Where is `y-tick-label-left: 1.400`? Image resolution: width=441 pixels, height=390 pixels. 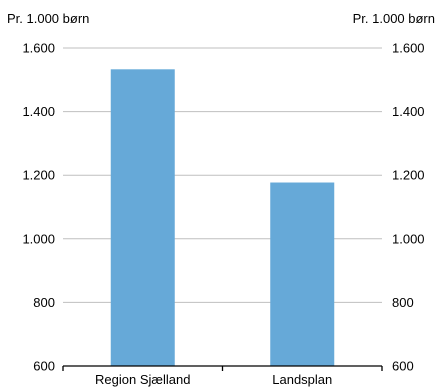
y-tick-label-left: 1.400 is located at coordinates (38, 111).